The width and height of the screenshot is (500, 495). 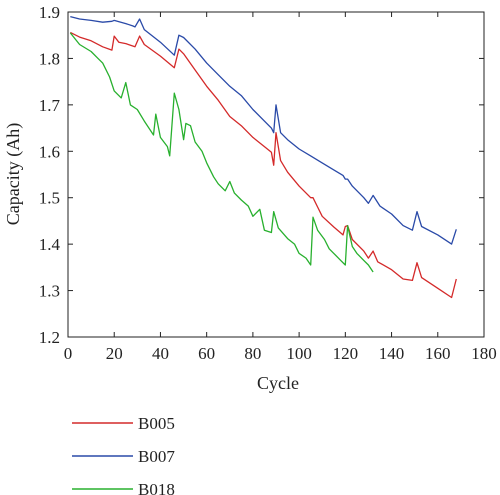 I want to click on y-tick-label: 1.8, so click(x=49, y=58).